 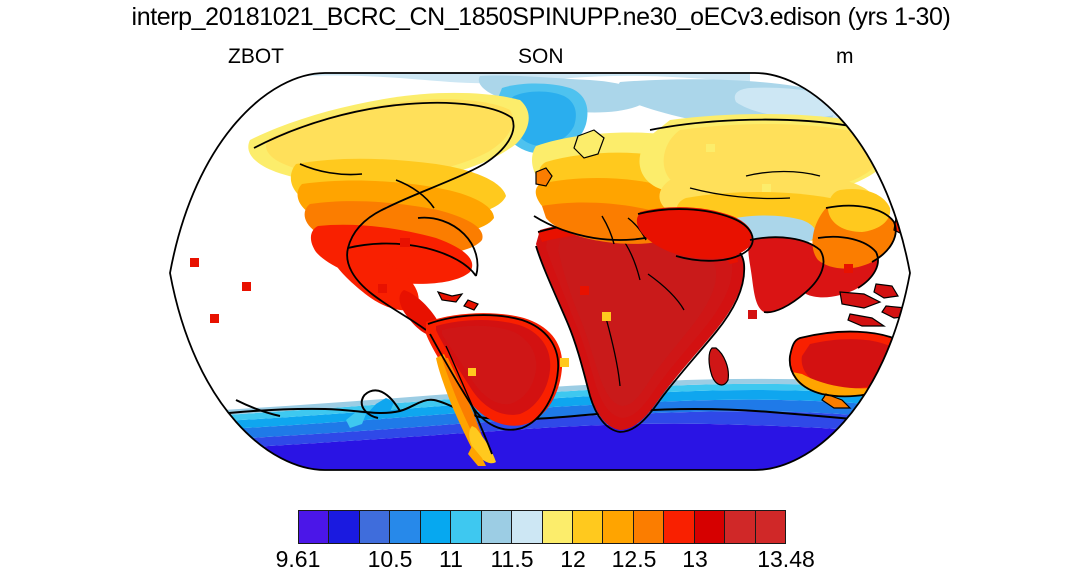 I want to click on colorbar-tick-label: 9.61, so click(x=298, y=559).